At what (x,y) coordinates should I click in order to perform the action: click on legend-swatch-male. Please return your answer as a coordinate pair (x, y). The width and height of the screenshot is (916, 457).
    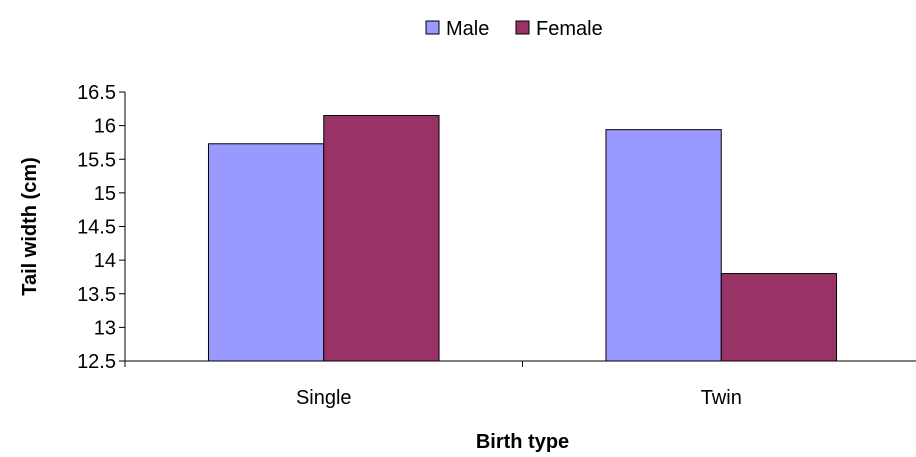
    Looking at the image, I should click on (432, 27).